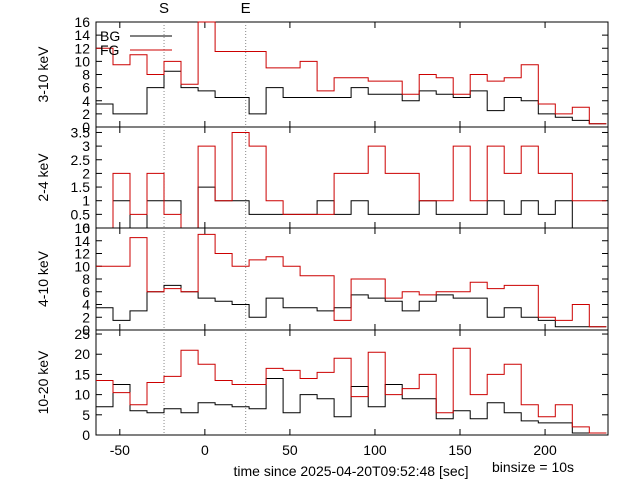  I want to click on x-tick-label: 200, so click(545, 450).